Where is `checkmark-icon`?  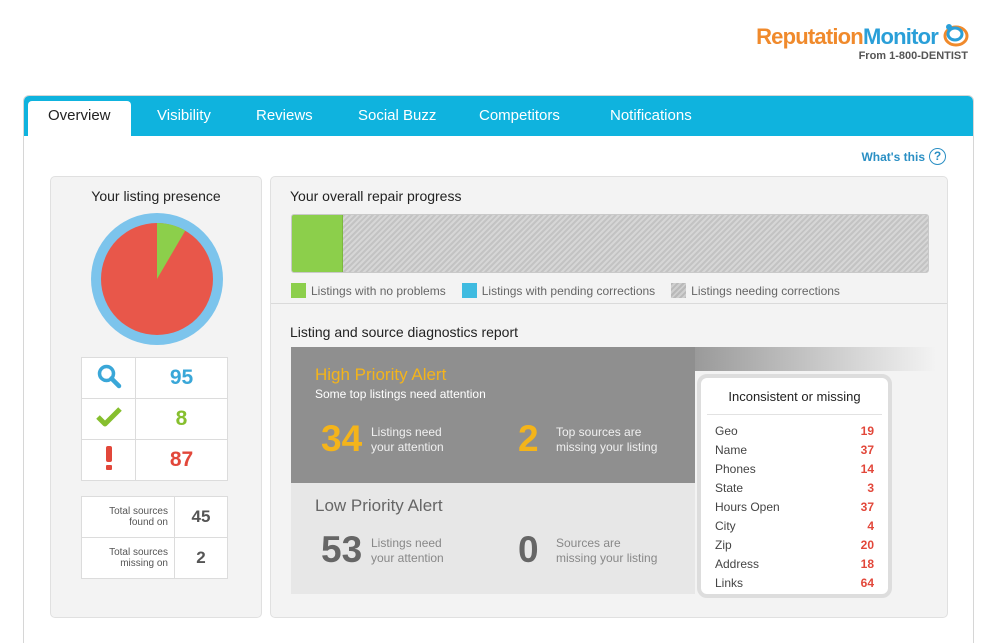
checkmark-icon is located at coordinates (108, 419).